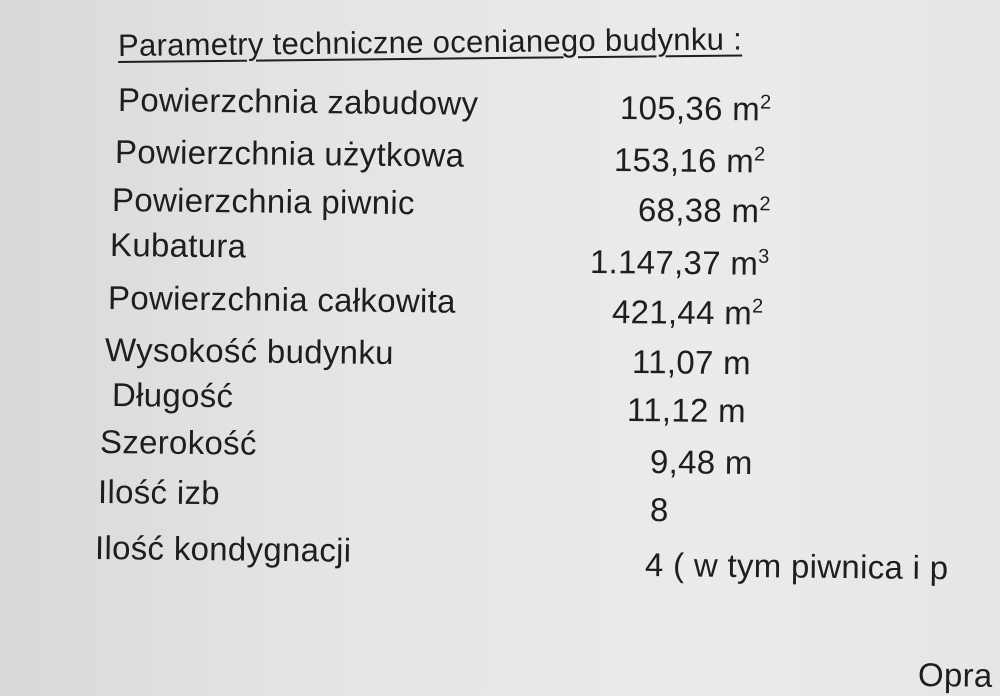 The width and height of the screenshot is (1000, 696). What do you see at coordinates (178, 245) in the screenshot?
I see `row-label: Kubatura` at bounding box center [178, 245].